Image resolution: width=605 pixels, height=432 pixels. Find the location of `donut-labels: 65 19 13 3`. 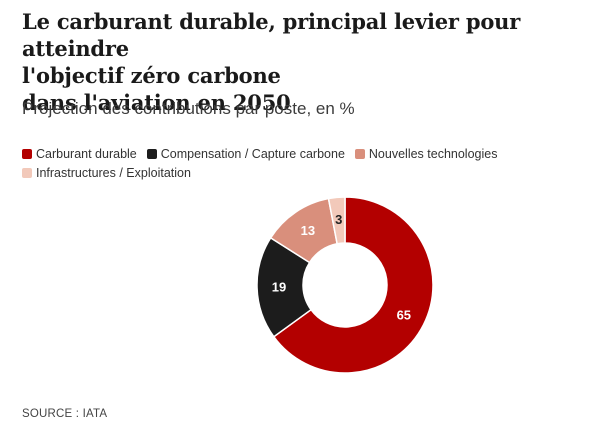

donut-labels: 65 19 13 3 is located at coordinates (341, 267).